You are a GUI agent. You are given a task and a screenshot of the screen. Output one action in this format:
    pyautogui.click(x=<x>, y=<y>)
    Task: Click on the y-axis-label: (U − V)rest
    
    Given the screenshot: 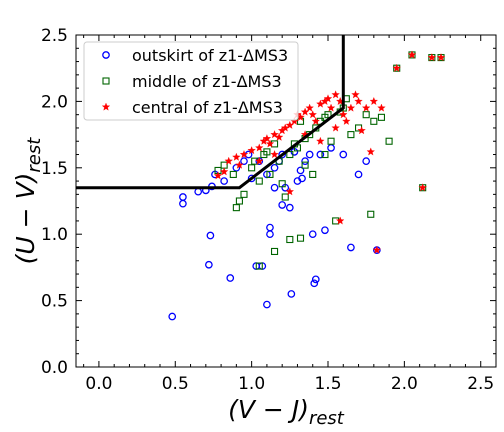 What is the action you would take?
    pyautogui.click(x=28, y=201)
    